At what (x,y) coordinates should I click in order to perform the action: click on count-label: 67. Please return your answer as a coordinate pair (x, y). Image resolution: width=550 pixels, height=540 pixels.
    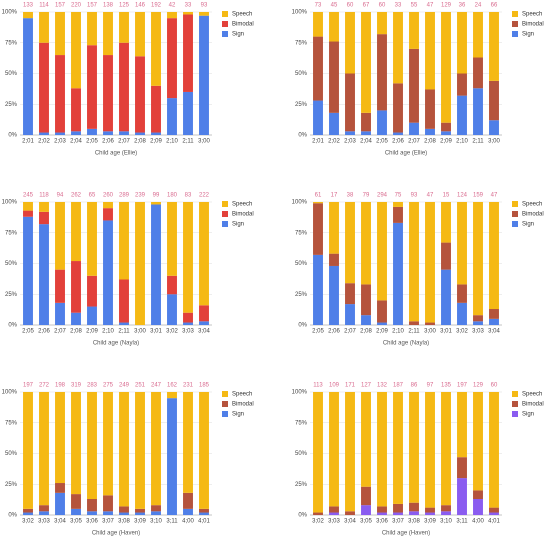
    Looking at the image, I should click on (366, 6).